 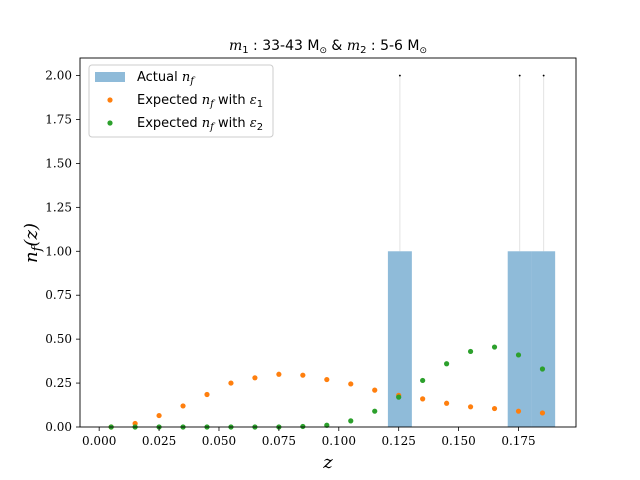 I want to click on legend-swatch-actual, so click(x=110, y=77).